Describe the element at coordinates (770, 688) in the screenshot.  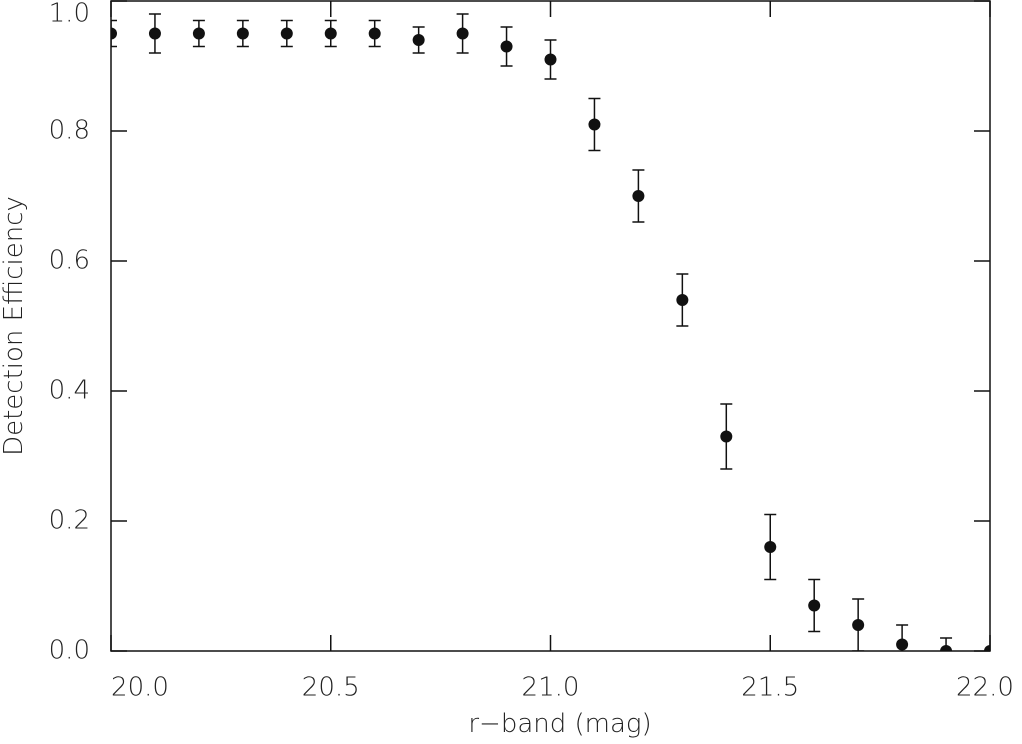
I see `x-tick-label: 21.5` at that location.